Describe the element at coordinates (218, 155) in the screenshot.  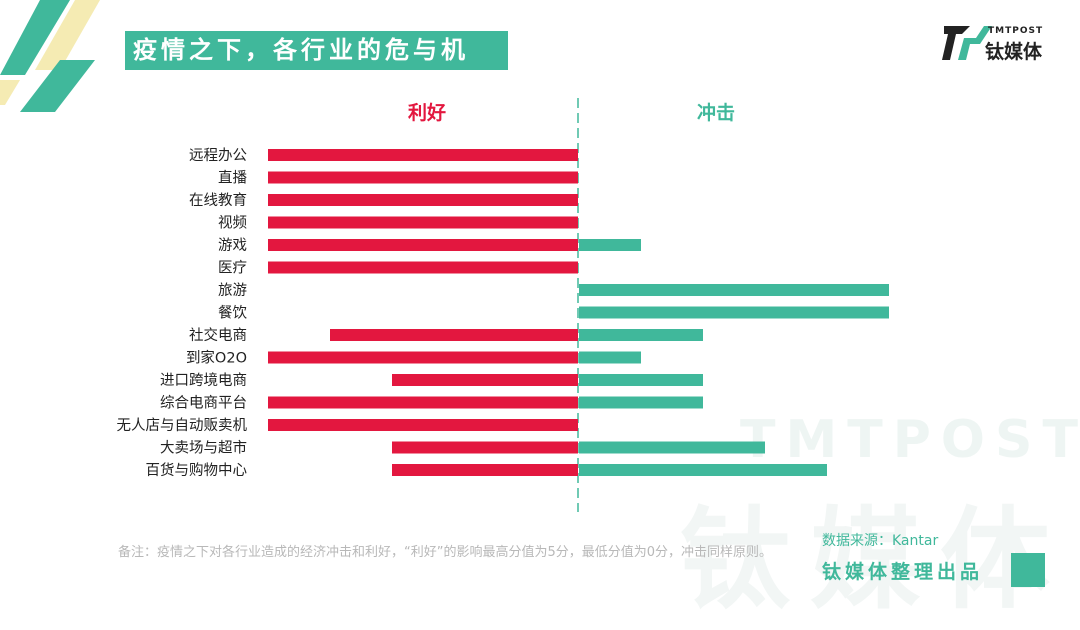
I see `category-label: 远程办公` at that location.